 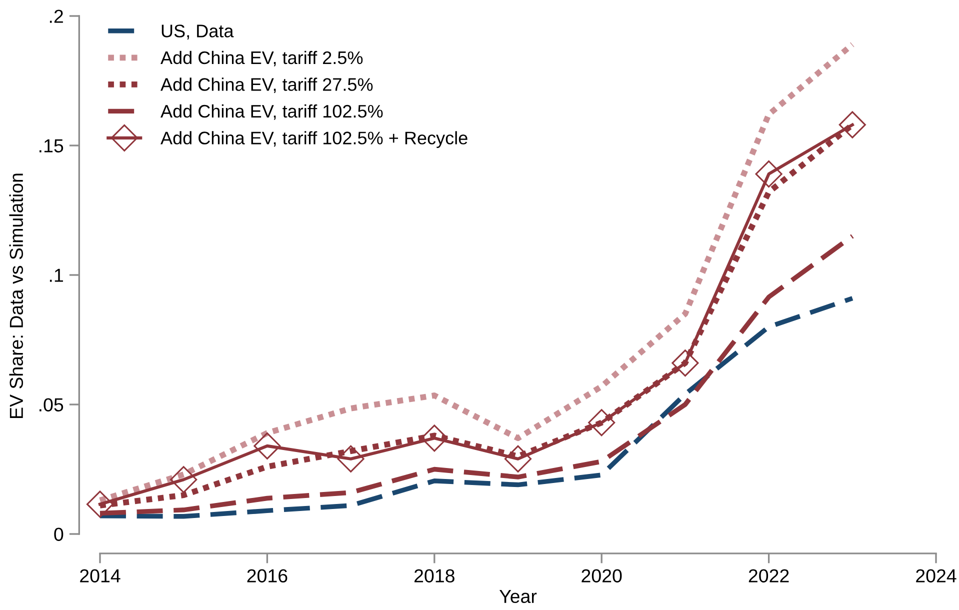 What do you see at coordinates (56, 275) in the screenshot?
I see `y-tick-label: .1` at bounding box center [56, 275].